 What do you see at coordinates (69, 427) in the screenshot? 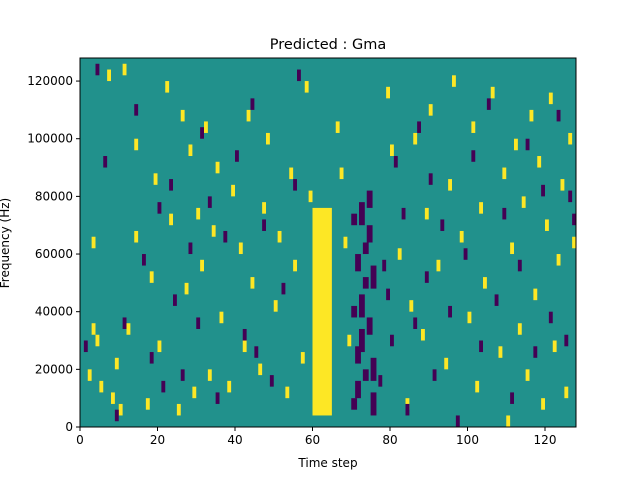
I see `y-tick-label: 0` at bounding box center [69, 427].